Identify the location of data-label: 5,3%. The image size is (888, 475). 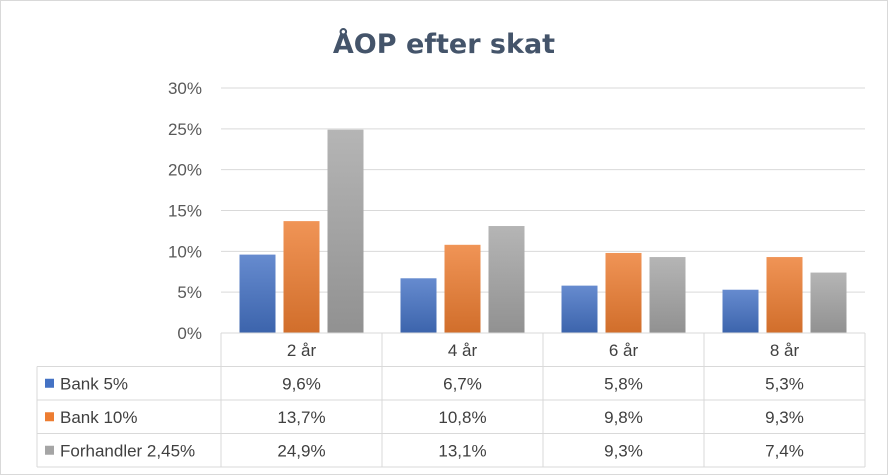
(784, 383).